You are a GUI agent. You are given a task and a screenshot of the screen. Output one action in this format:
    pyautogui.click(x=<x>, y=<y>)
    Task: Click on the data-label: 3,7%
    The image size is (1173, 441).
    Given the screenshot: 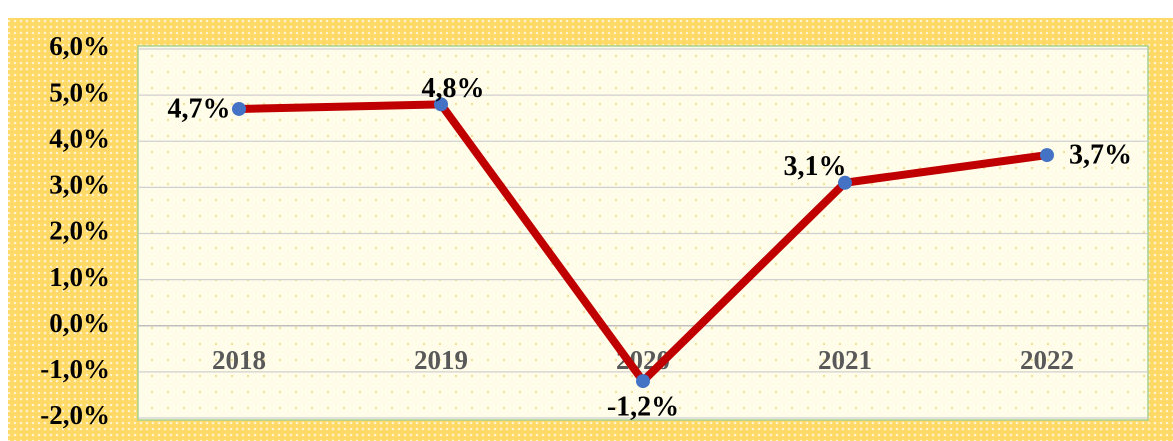 What is the action you would take?
    pyautogui.click(x=1100, y=155)
    